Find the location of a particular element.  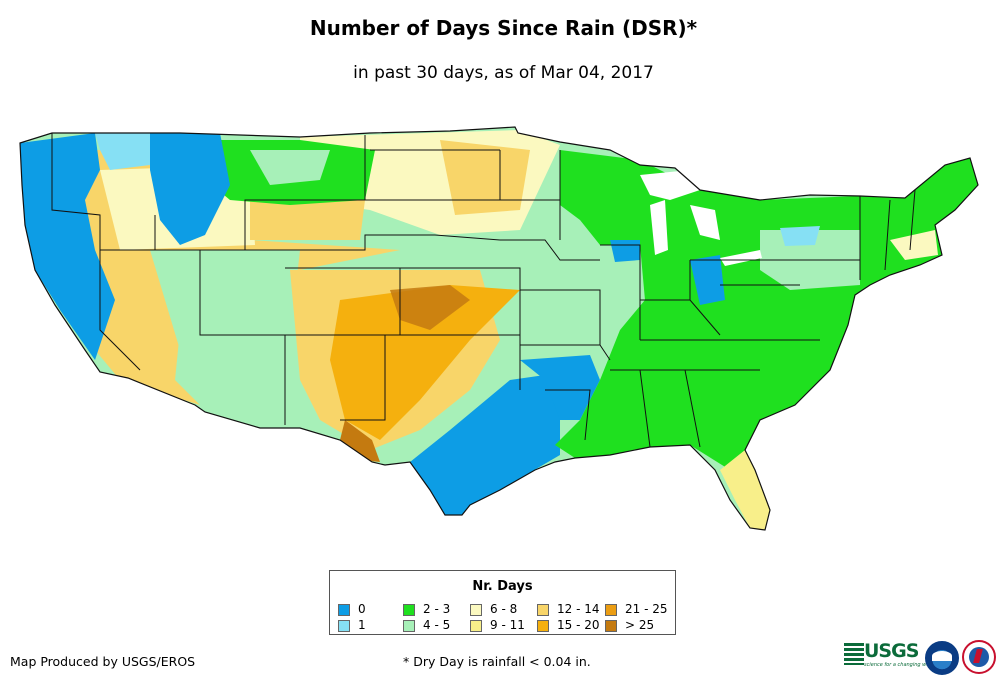

legend-label: 1 is located at coordinates (362, 625).